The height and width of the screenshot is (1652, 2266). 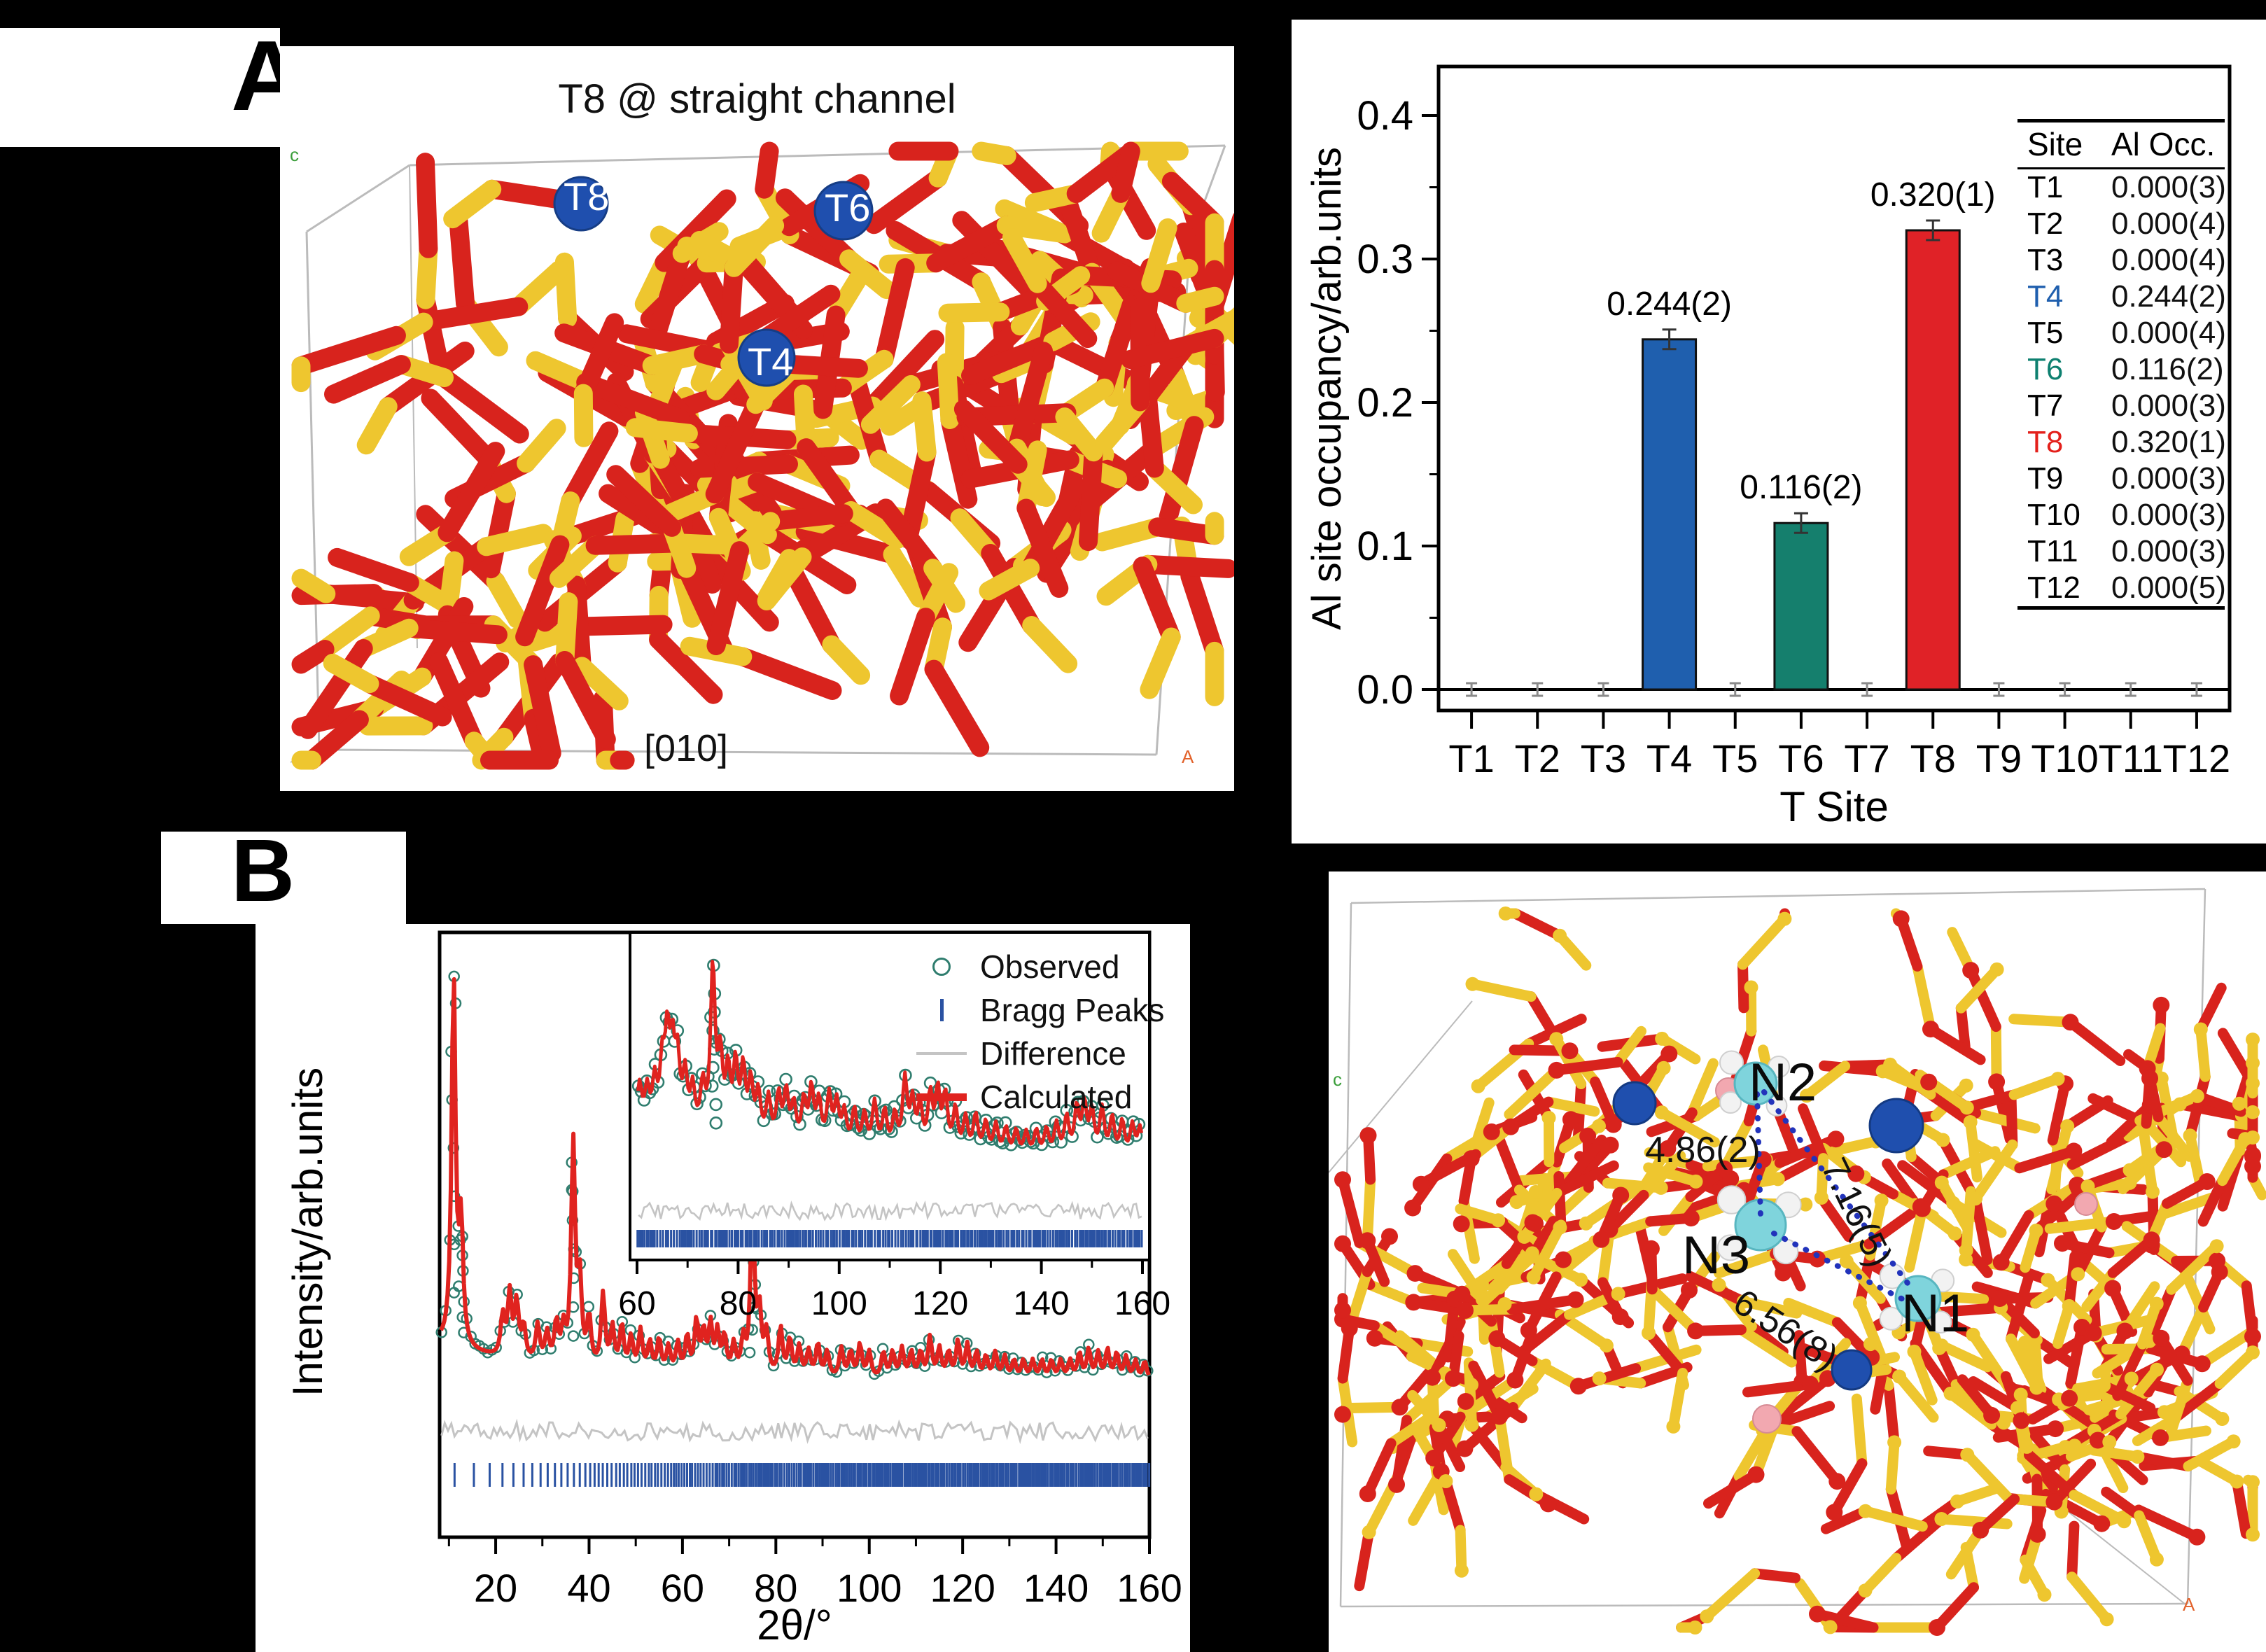 What do you see at coordinates (2127, 333) in the screenshot?
I see `table-row: T5 0.000(4)` at bounding box center [2127, 333].